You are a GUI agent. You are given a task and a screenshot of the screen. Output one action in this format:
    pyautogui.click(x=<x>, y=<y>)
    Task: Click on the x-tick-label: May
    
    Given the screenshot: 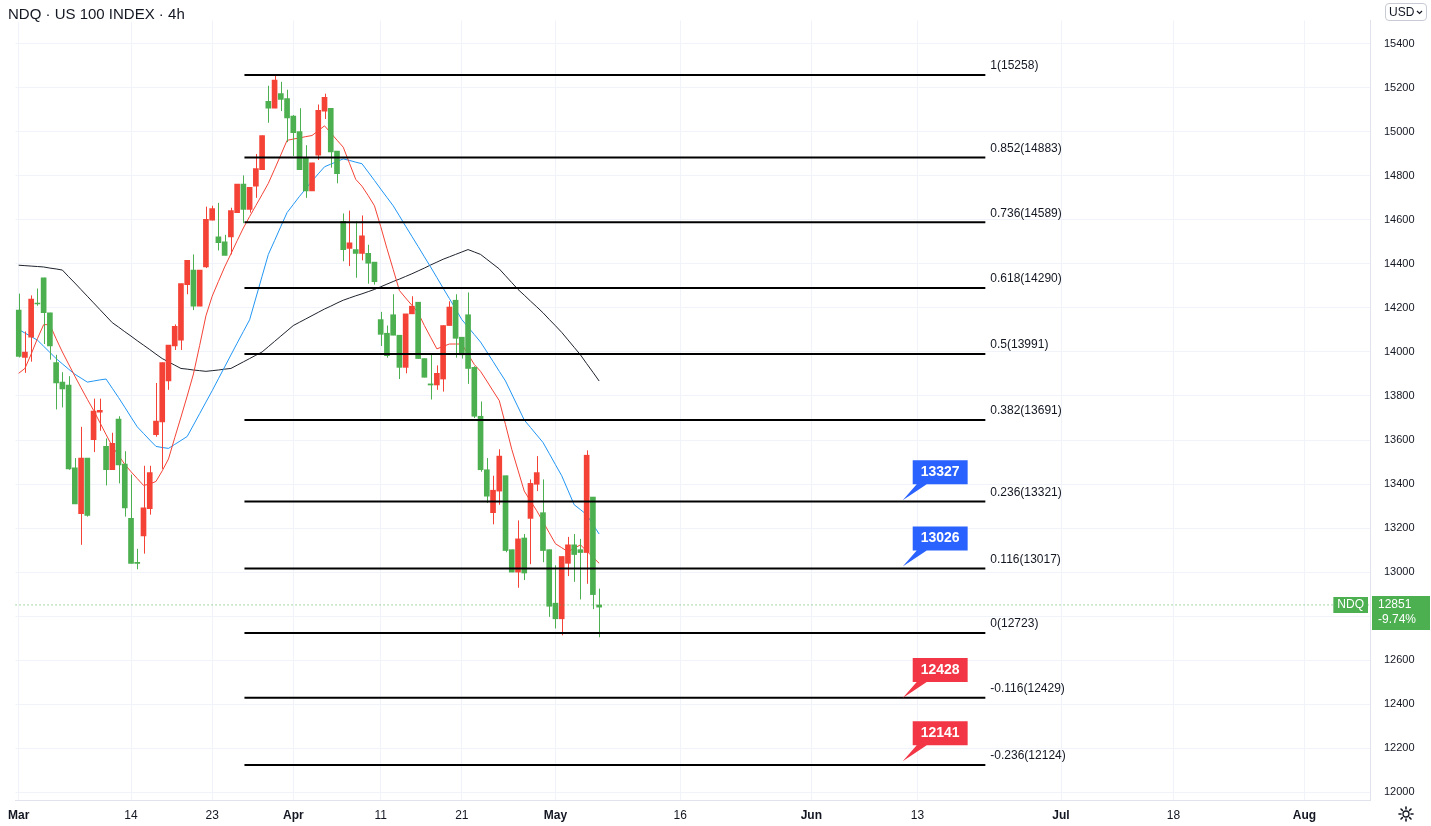 What is the action you would take?
    pyautogui.click(x=555, y=814)
    